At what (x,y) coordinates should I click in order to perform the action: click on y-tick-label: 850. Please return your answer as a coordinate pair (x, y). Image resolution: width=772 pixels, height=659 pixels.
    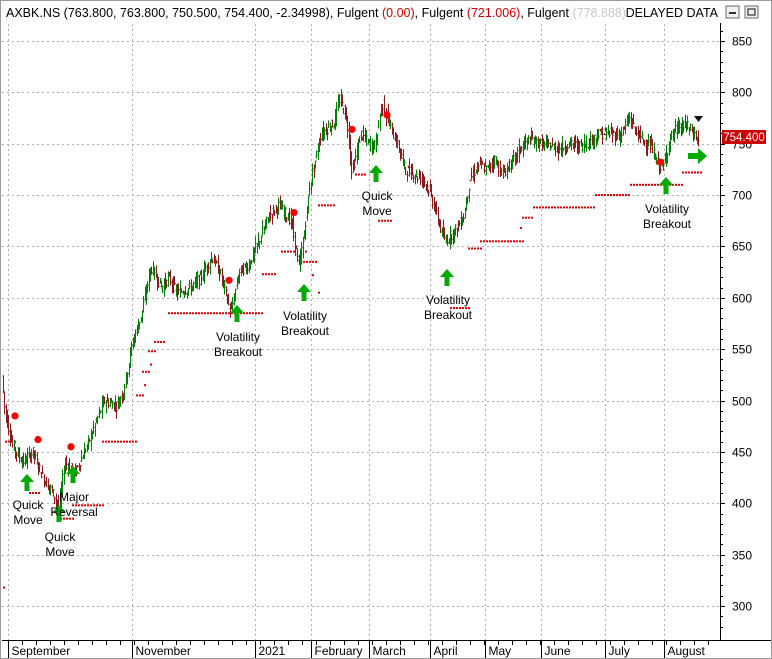
    Looking at the image, I should click on (742, 42).